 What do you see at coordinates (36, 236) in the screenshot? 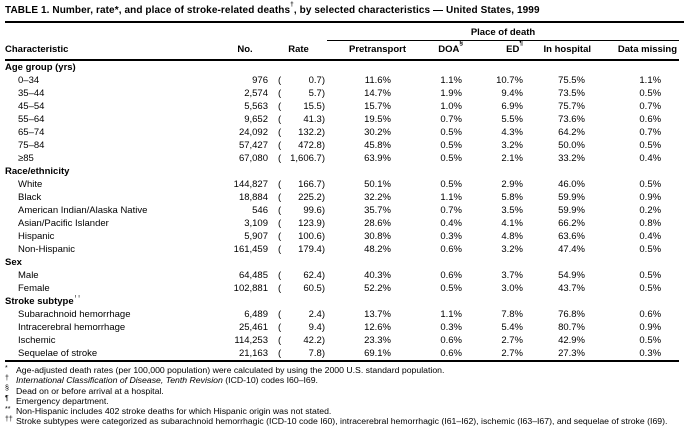
I see `cell-characteristic: Hispanic` at bounding box center [36, 236].